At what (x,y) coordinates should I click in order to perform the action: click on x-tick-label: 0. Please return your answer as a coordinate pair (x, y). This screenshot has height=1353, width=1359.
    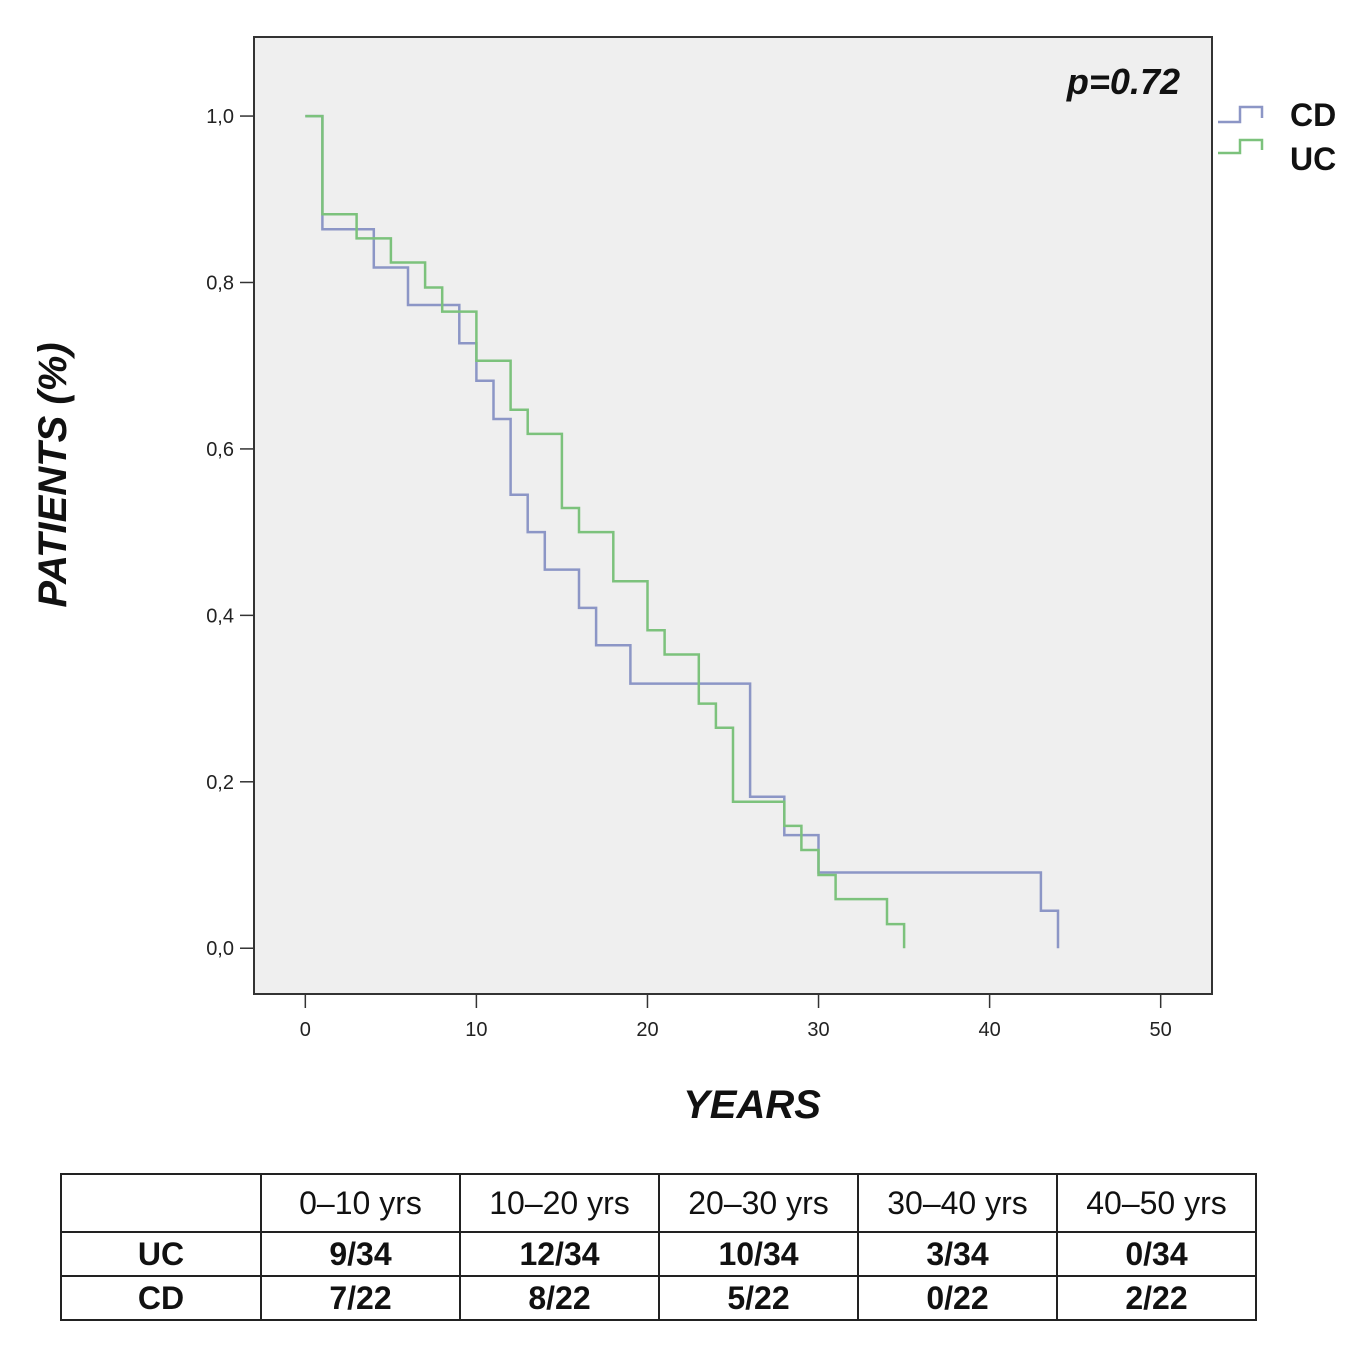
    Looking at the image, I should click on (305, 1030).